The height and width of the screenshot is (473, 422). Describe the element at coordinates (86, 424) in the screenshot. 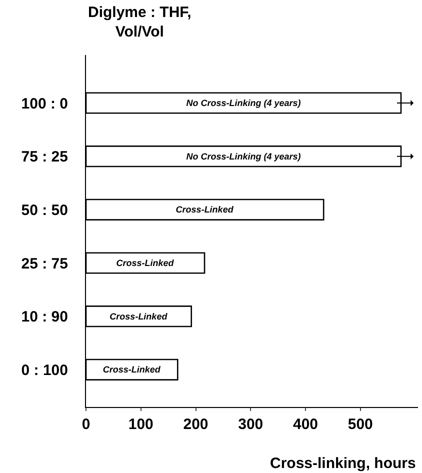

I see `x-tick-label: 0` at that location.